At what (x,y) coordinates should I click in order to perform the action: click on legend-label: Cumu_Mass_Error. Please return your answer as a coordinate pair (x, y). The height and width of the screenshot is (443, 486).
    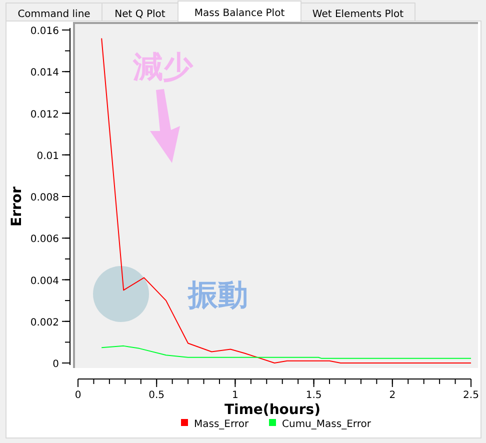
    Looking at the image, I should click on (327, 424).